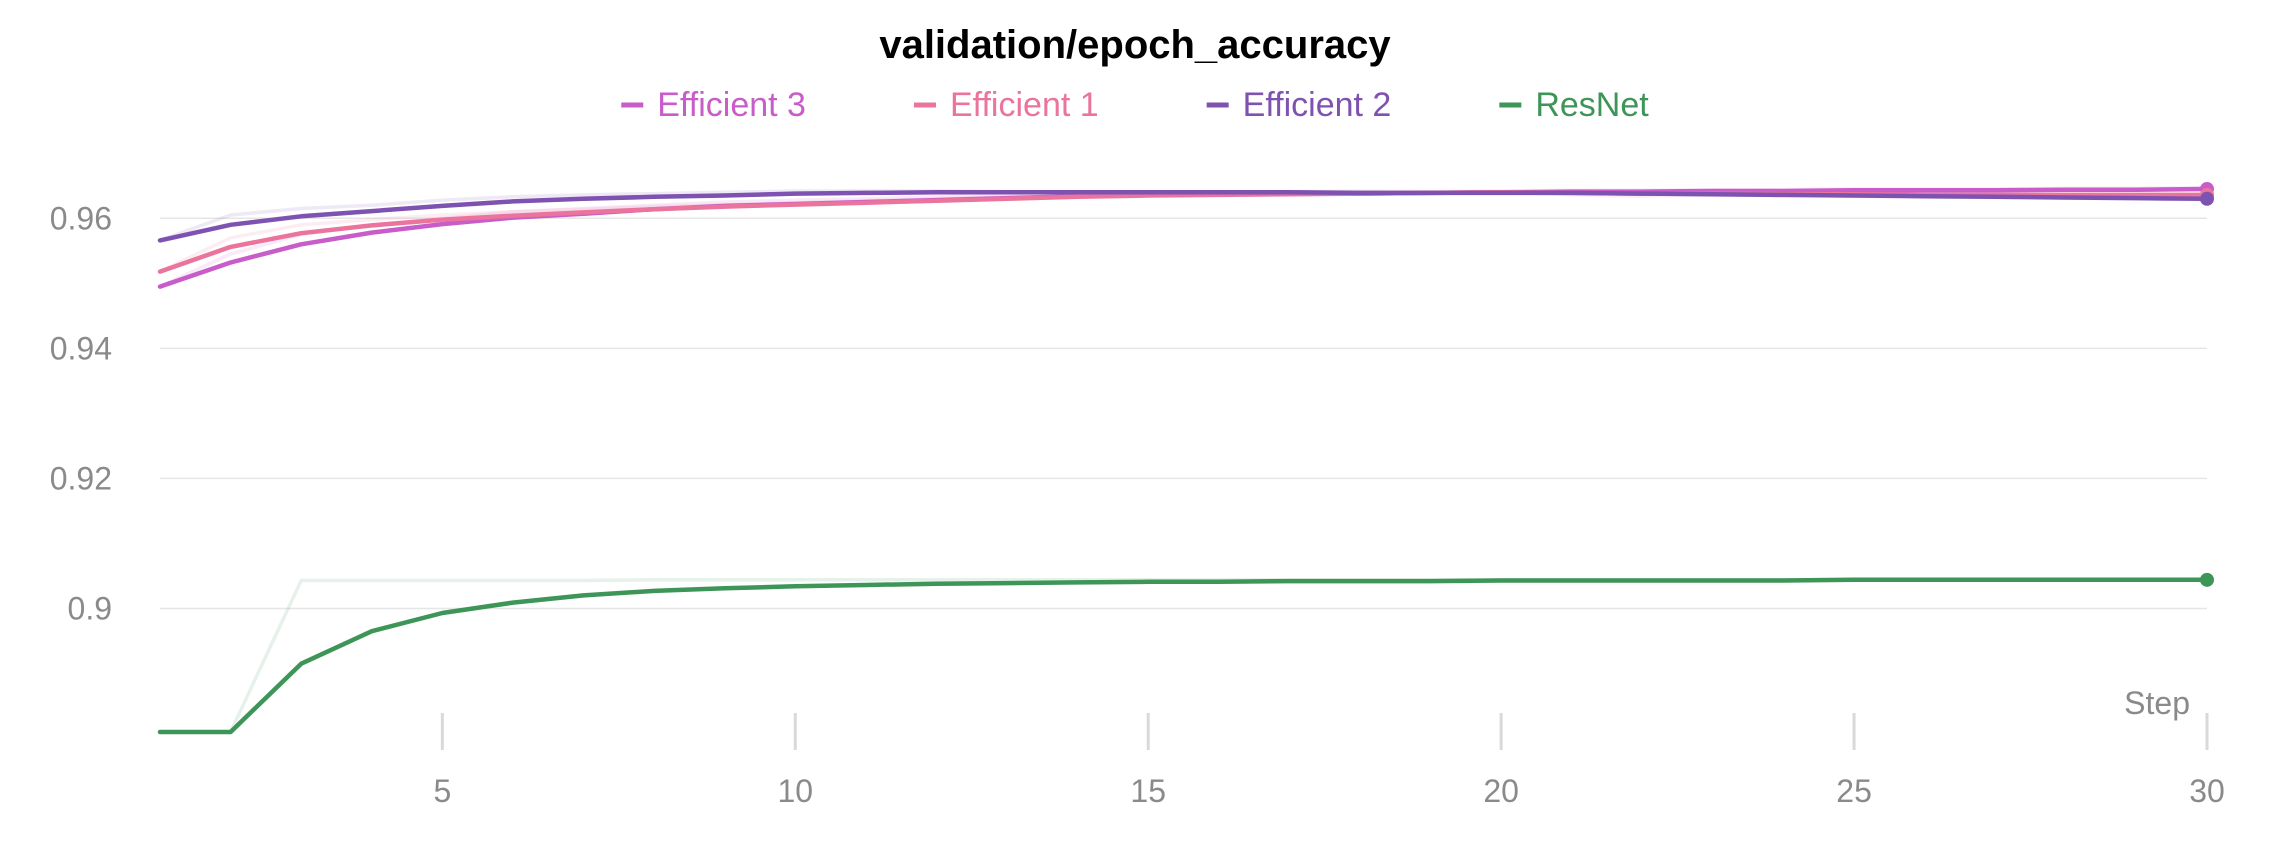  I want to click on x-tick-label: 25, so click(1854, 791).